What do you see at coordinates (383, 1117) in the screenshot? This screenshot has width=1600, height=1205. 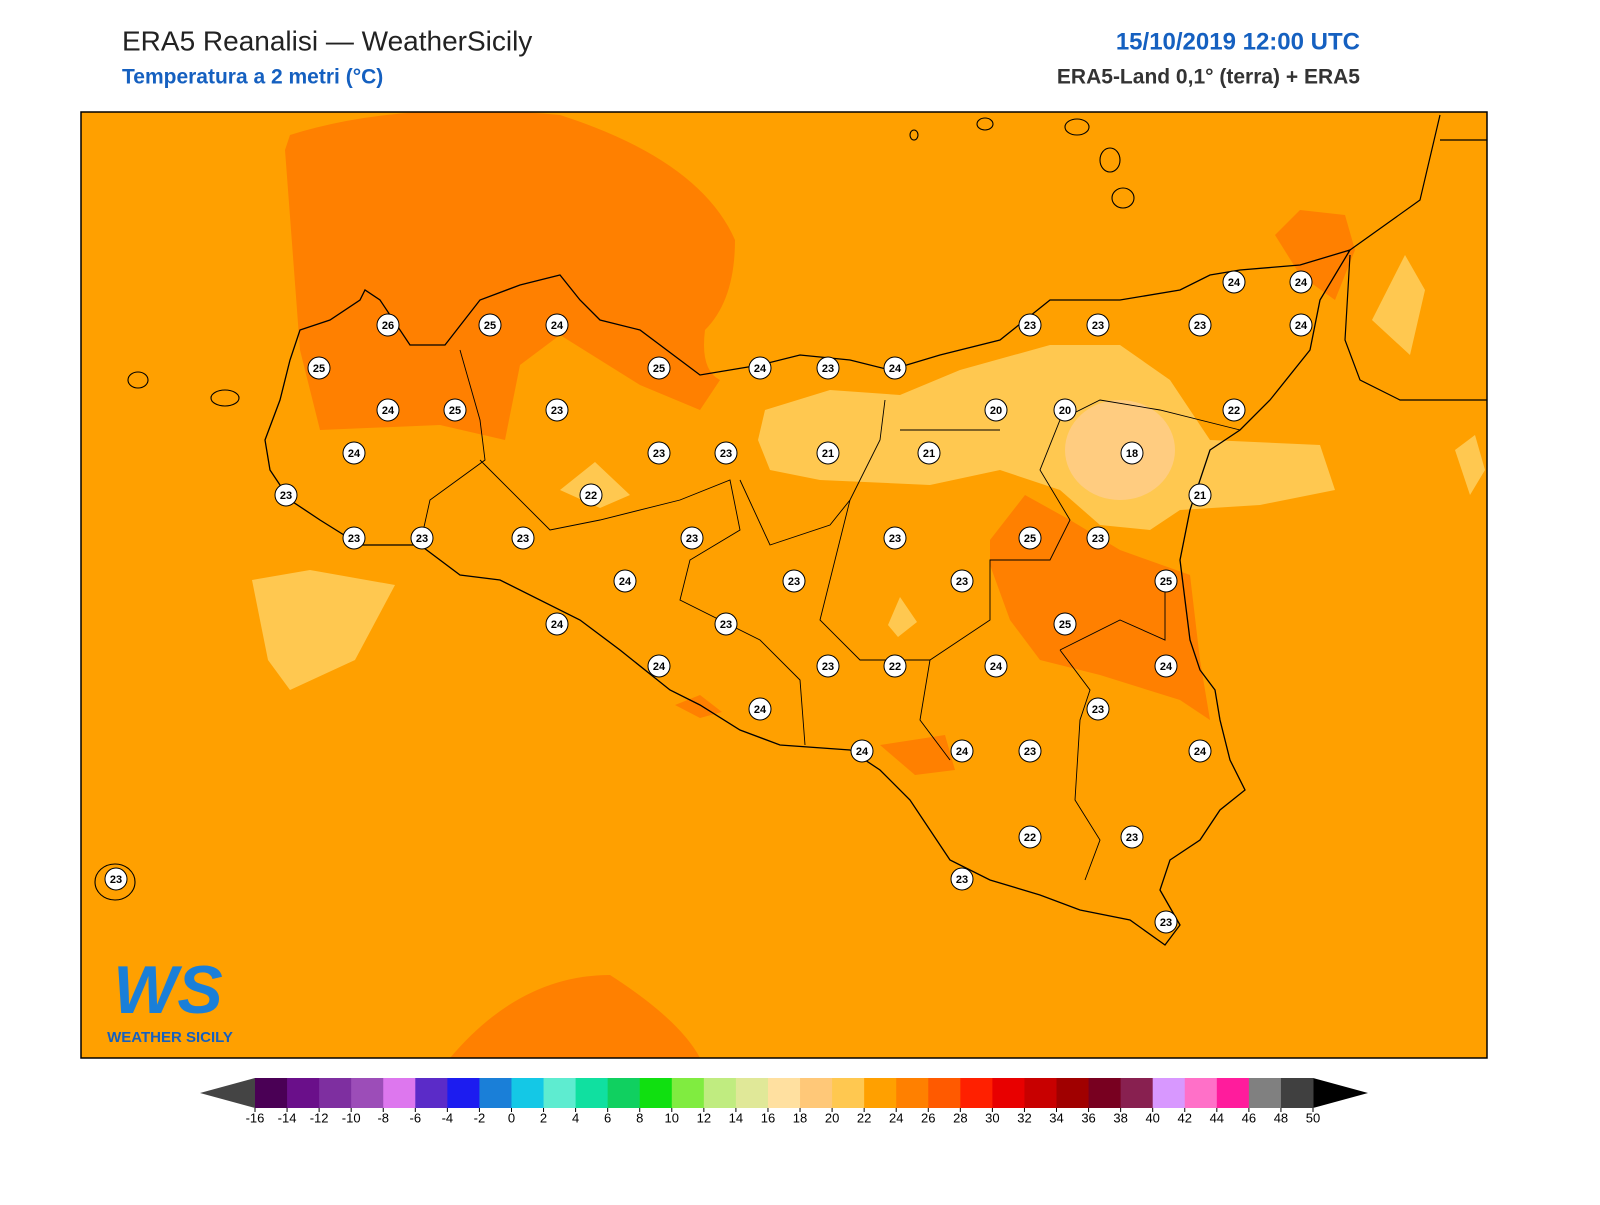 I see `colorbar-tick-label: -8` at bounding box center [383, 1117].